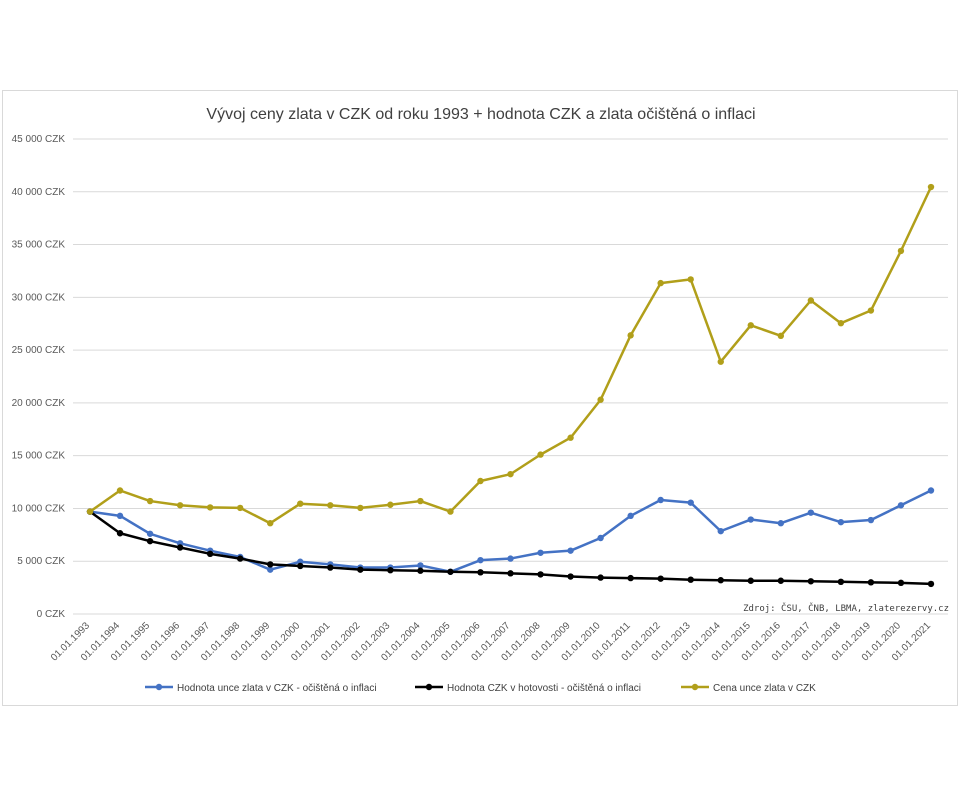 This screenshot has height=800, width=960. Describe the element at coordinates (39, 139) in the screenshot. I see `y-tick-label: 45 000 CZK` at that location.